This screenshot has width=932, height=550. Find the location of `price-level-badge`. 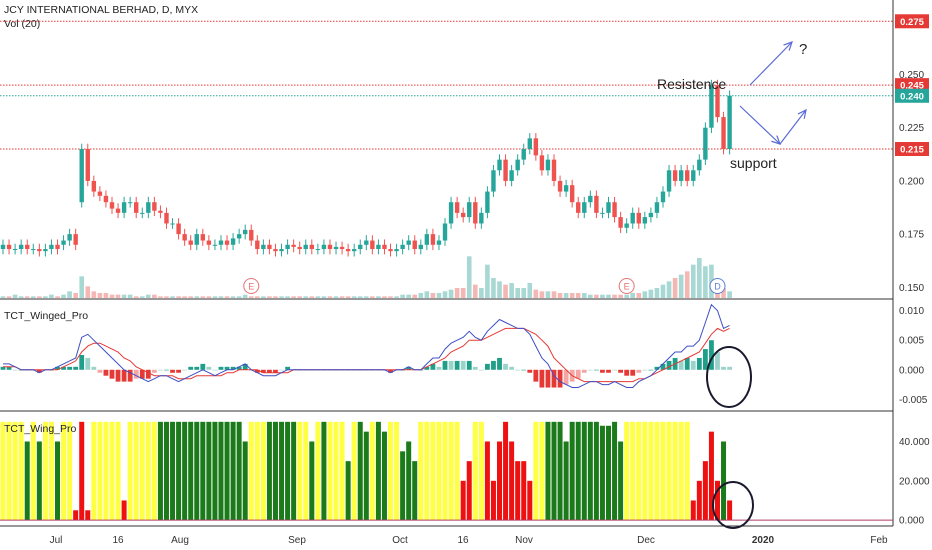

price-level-badge is located at coordinates (912, 95).